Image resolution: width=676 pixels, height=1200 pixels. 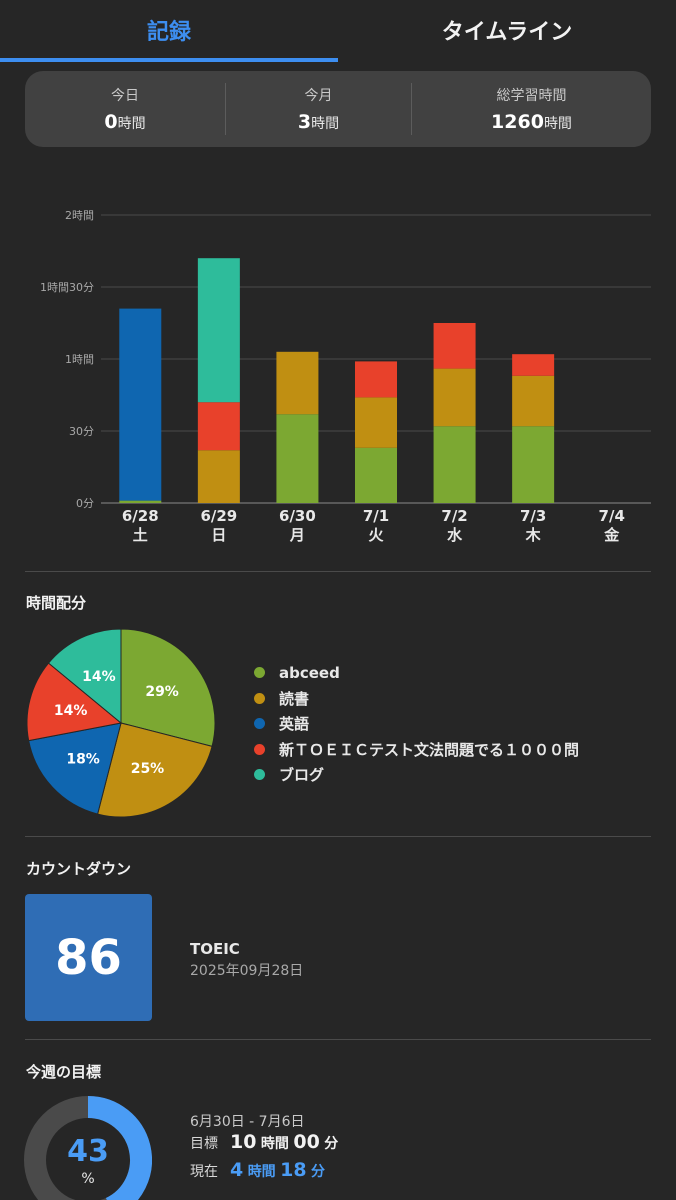 What do you see at coordinates (304, 122) in the screenshot?
I see `summary-month-number: 3` at bounding box center [304, 122].